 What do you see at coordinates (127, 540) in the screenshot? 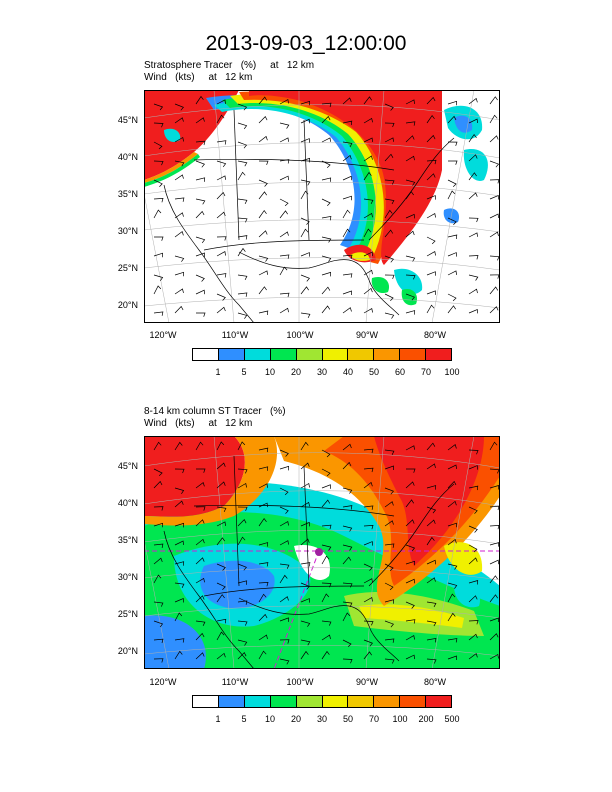
I see `lat-label: 35°N` at bounding box center [127, 540].